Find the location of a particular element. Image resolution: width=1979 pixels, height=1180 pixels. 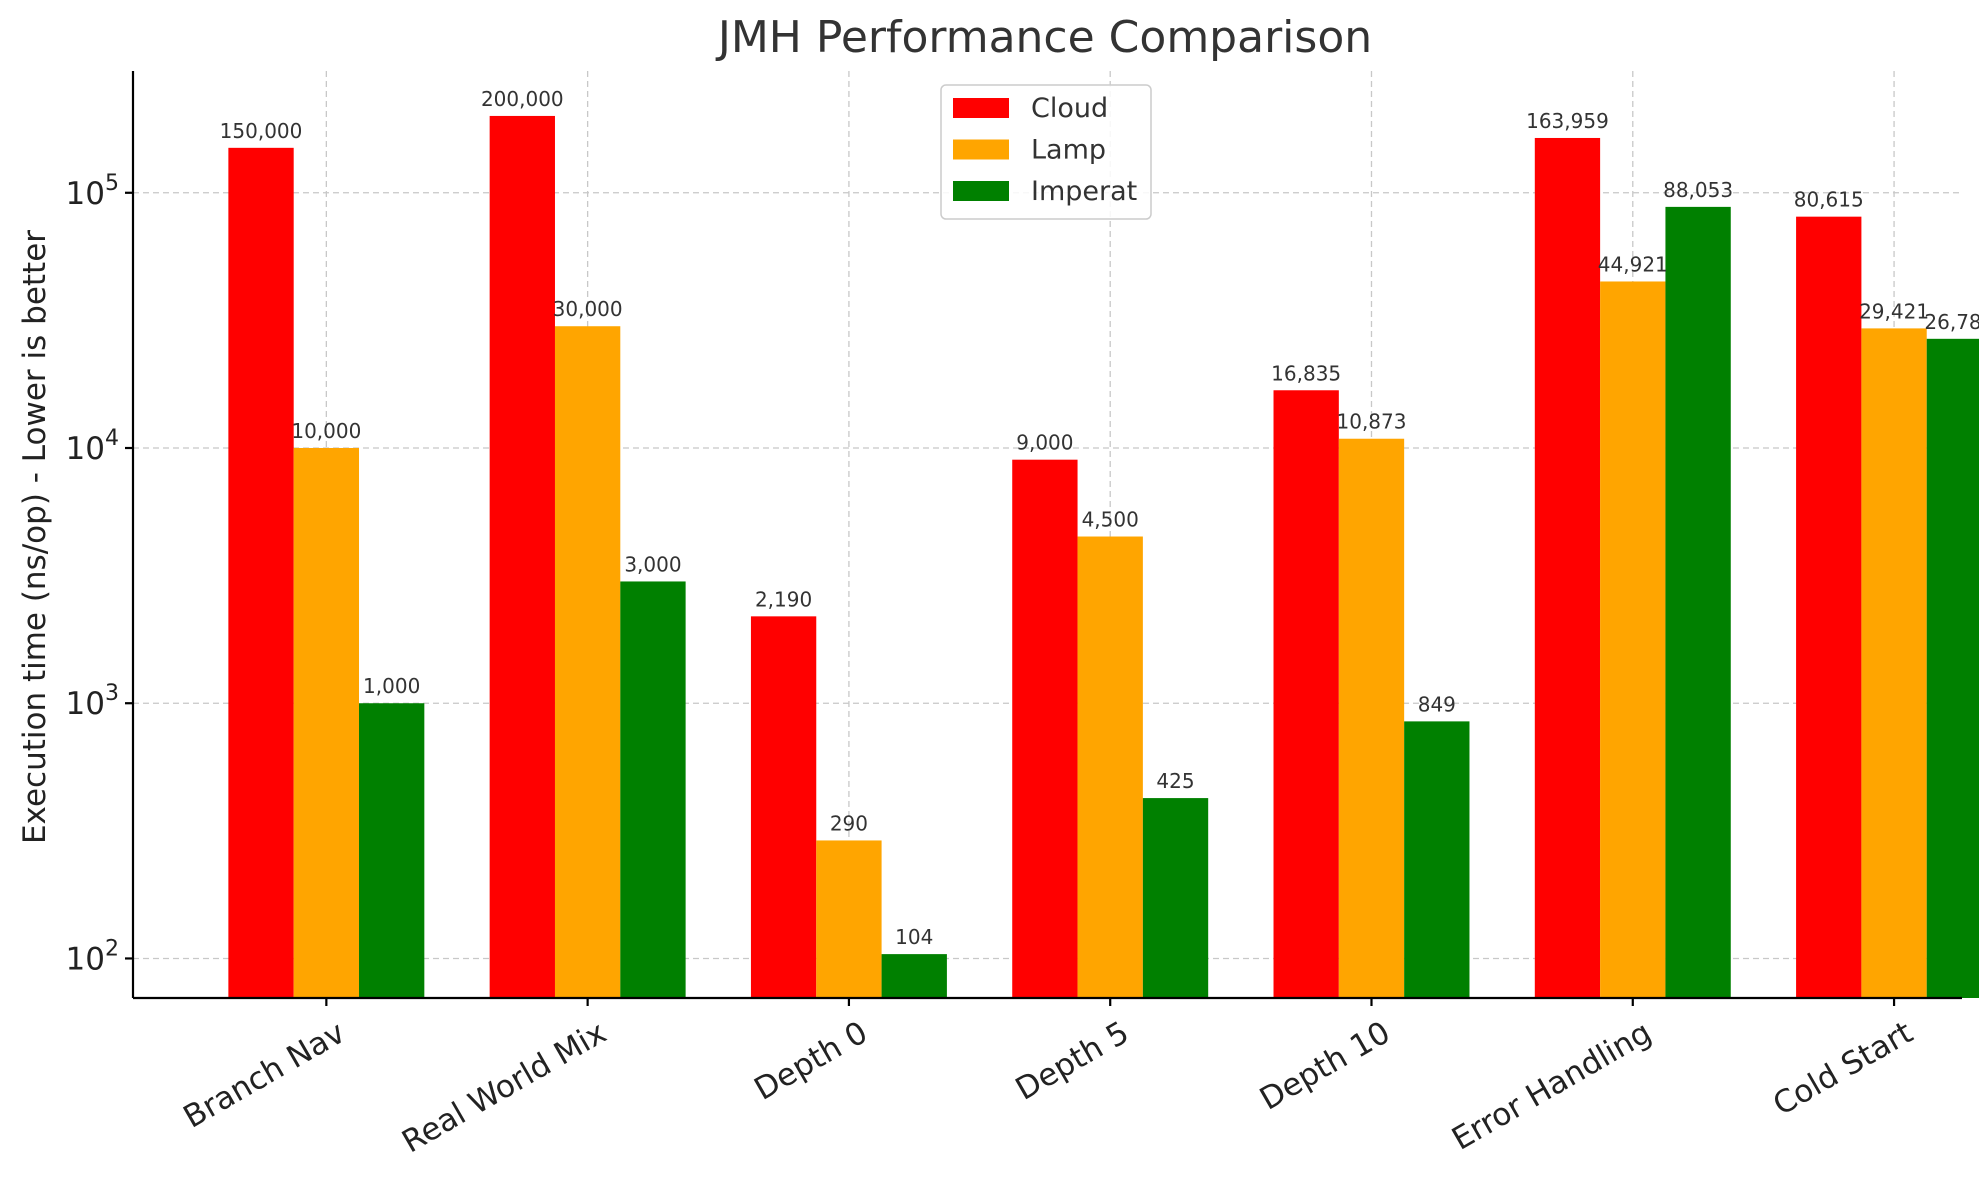

y-axis-label: Execution time (ns/op) - Lower is better is located at coordinates (35, 537).